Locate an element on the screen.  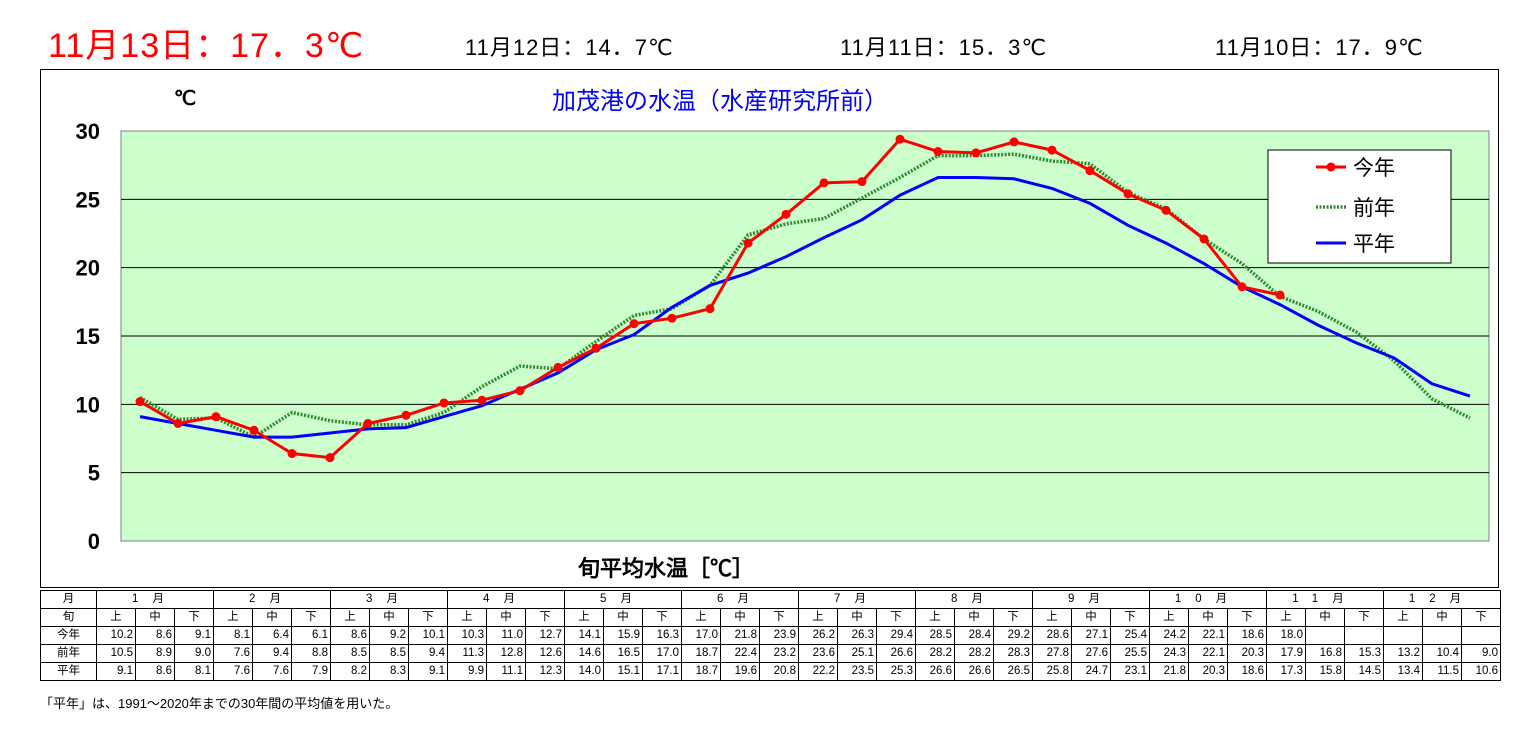
value-cell: 26.3 is located at coordinates (857, 636).